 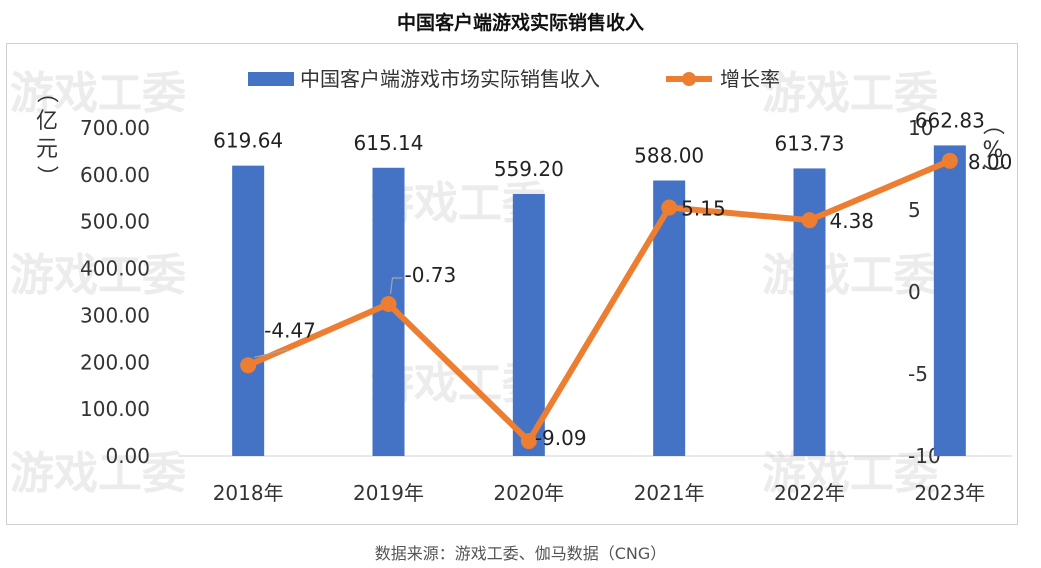 What do you see at coordinates (431, 275) in the screenshot?
I see `growth-value-label: -0.73` at bounding box center [431, 275].